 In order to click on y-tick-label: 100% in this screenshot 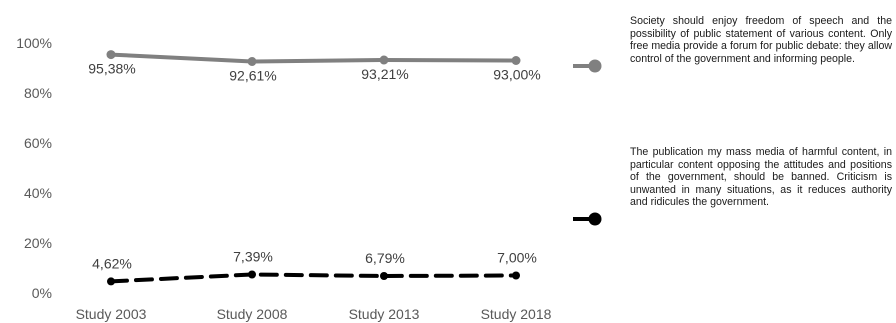, I will do `click(34, 43)`.